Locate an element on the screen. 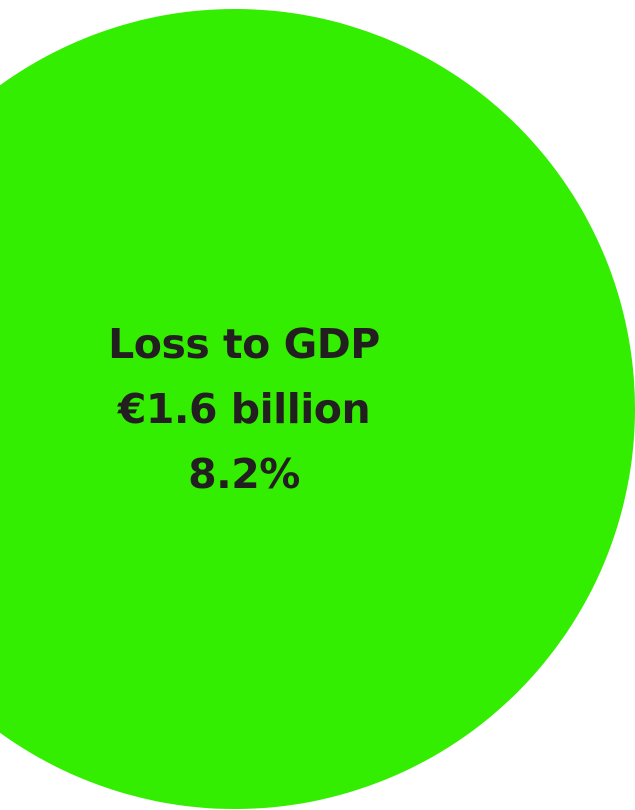  label-percent: 8.2% is located at coordinates (244, 474).